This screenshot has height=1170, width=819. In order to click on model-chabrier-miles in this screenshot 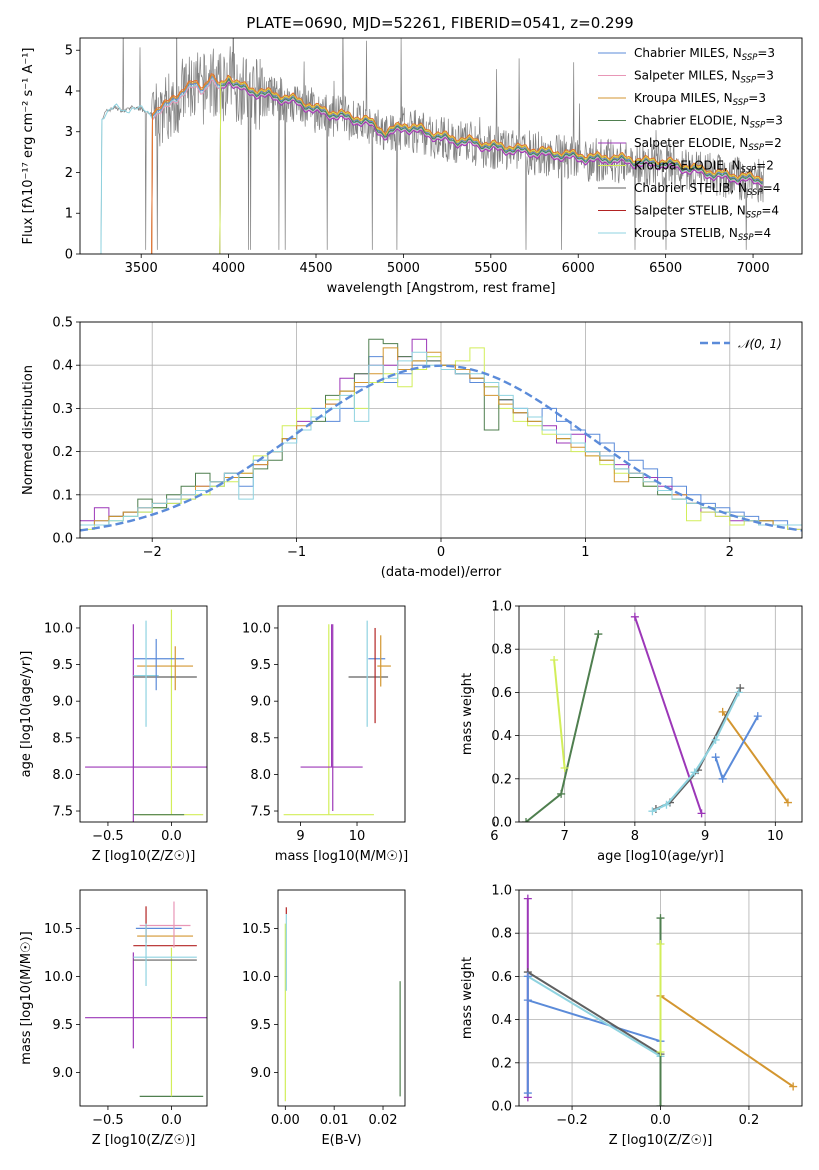, I will do `click(457, 164)`.